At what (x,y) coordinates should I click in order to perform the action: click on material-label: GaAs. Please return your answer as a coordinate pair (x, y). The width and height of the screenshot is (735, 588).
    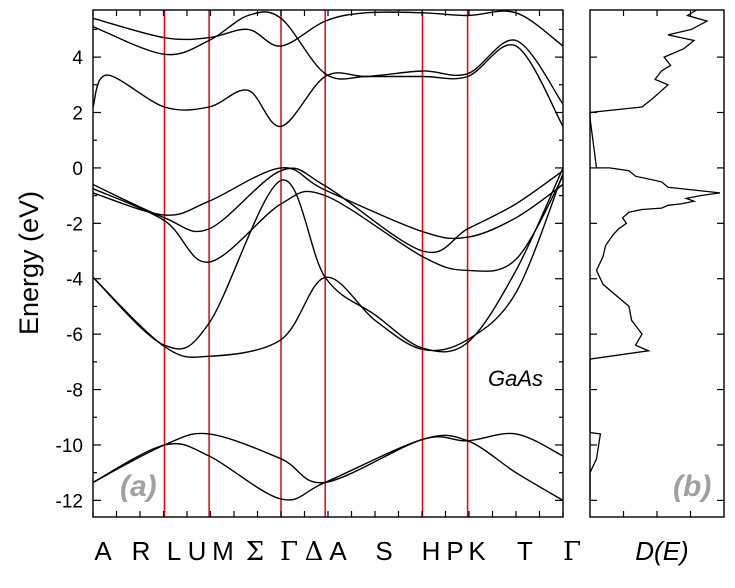
    Looking at the image, I should click on (515, 378).